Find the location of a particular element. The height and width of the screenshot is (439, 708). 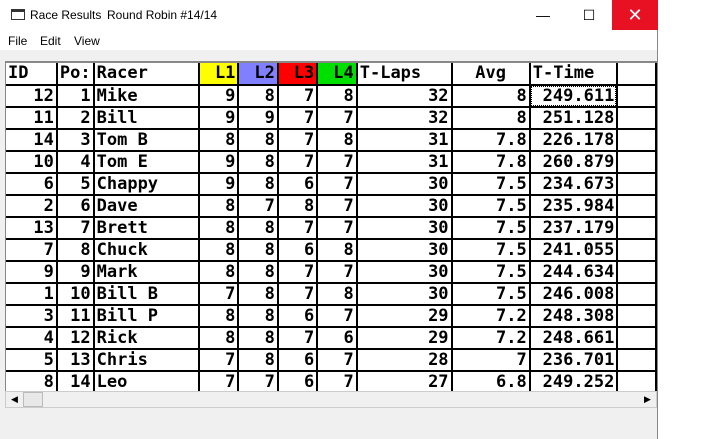

cell-l2: 9 is located at coordinates (258, 118).